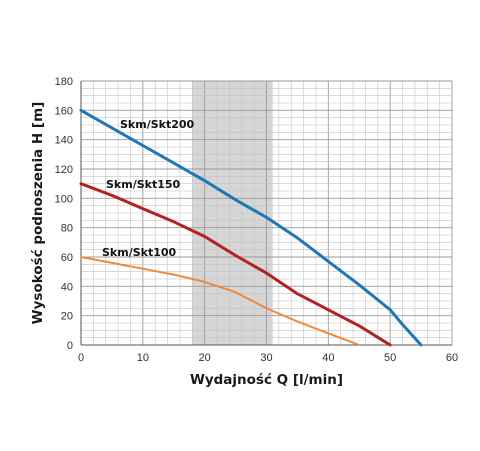  Describe the element at coordinates (220, 301) in the screenshot. I see `series-line-skm-skt100` at that location.